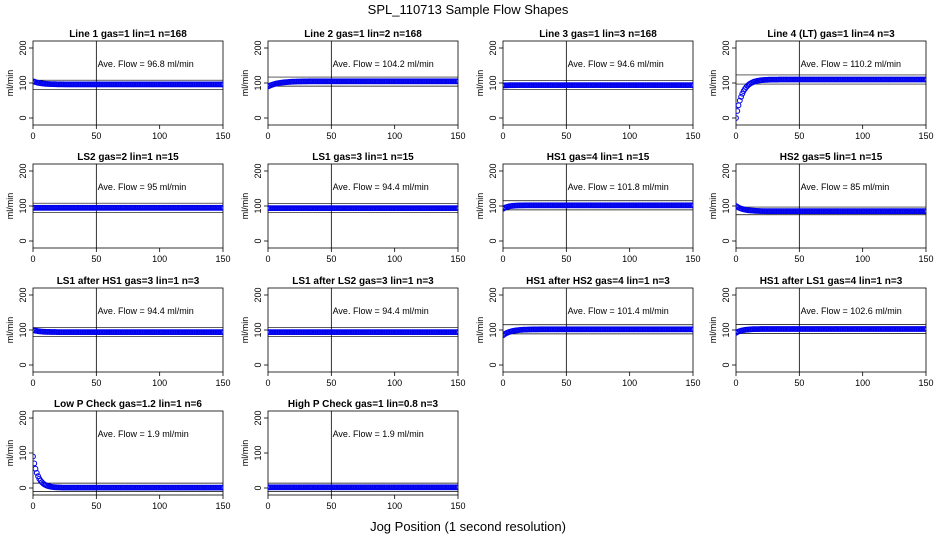 The height and width of the screenshot is (540, 936). Describe the element at coordinates (363, 281) in the screenshot. I see `panel-title: LS1 after LS2 gas=3 lin=1 n=3` at that location.